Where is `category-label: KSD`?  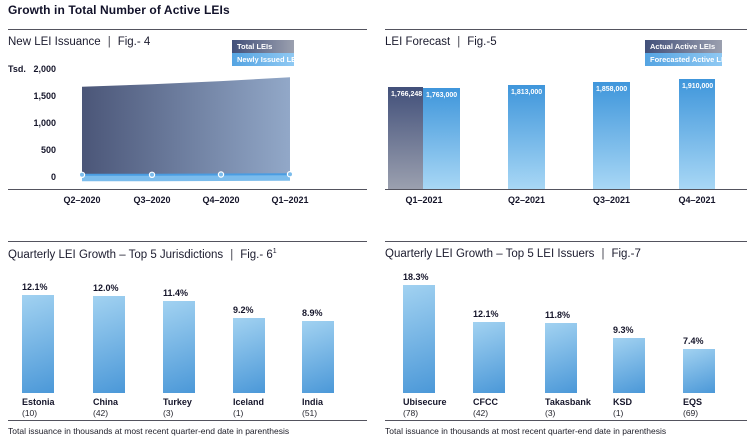 category-label: KSD is located at coordinates (623, 402).